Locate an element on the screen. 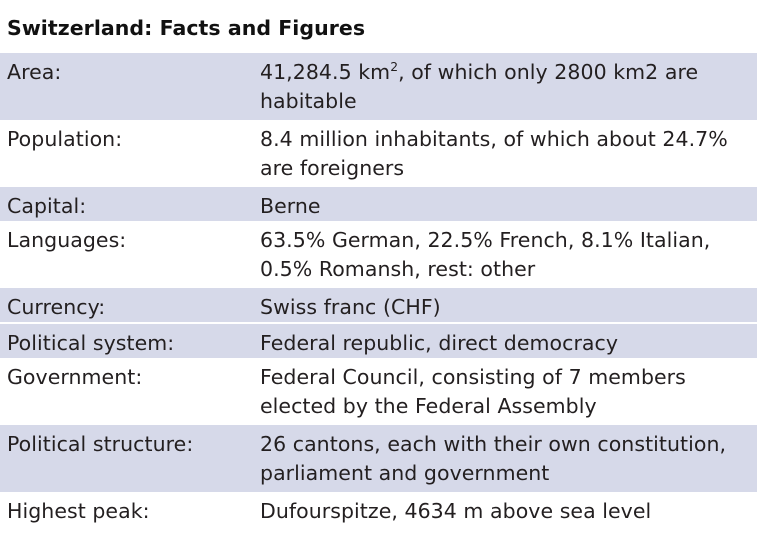  value-text: 0.5% Romansh, rest: other is located at coordinates (398, 269).